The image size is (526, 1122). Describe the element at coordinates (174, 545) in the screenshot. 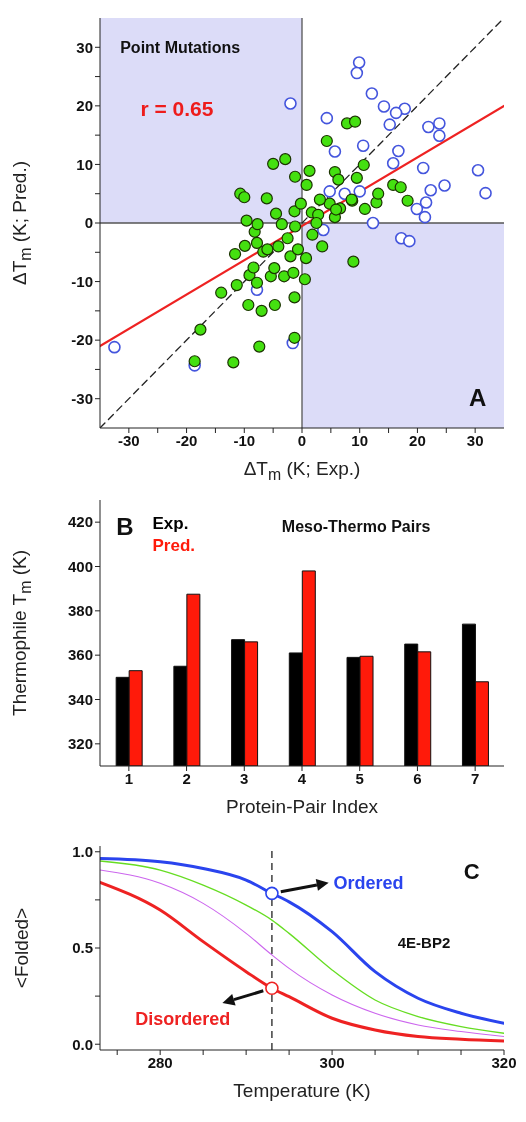

I see `text: Pred.` at that location.